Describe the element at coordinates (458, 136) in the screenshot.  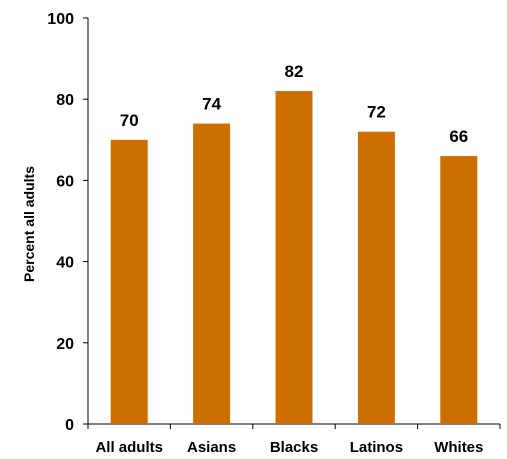
I see `data-label: 66` at that location.